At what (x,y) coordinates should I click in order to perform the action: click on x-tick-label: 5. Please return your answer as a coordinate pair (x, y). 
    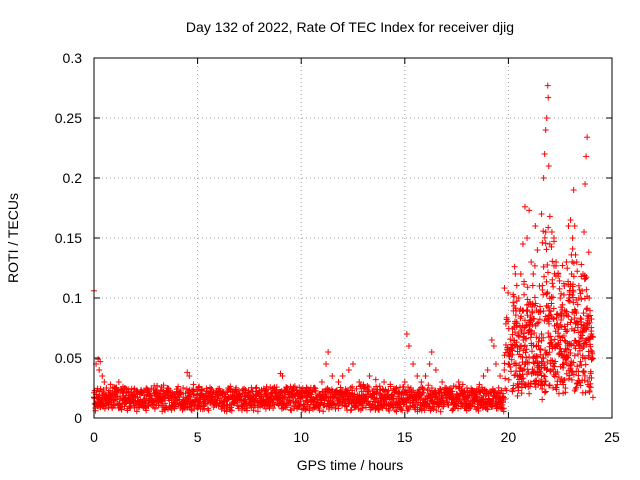
    Looking at the image, I should click on (198, 437).